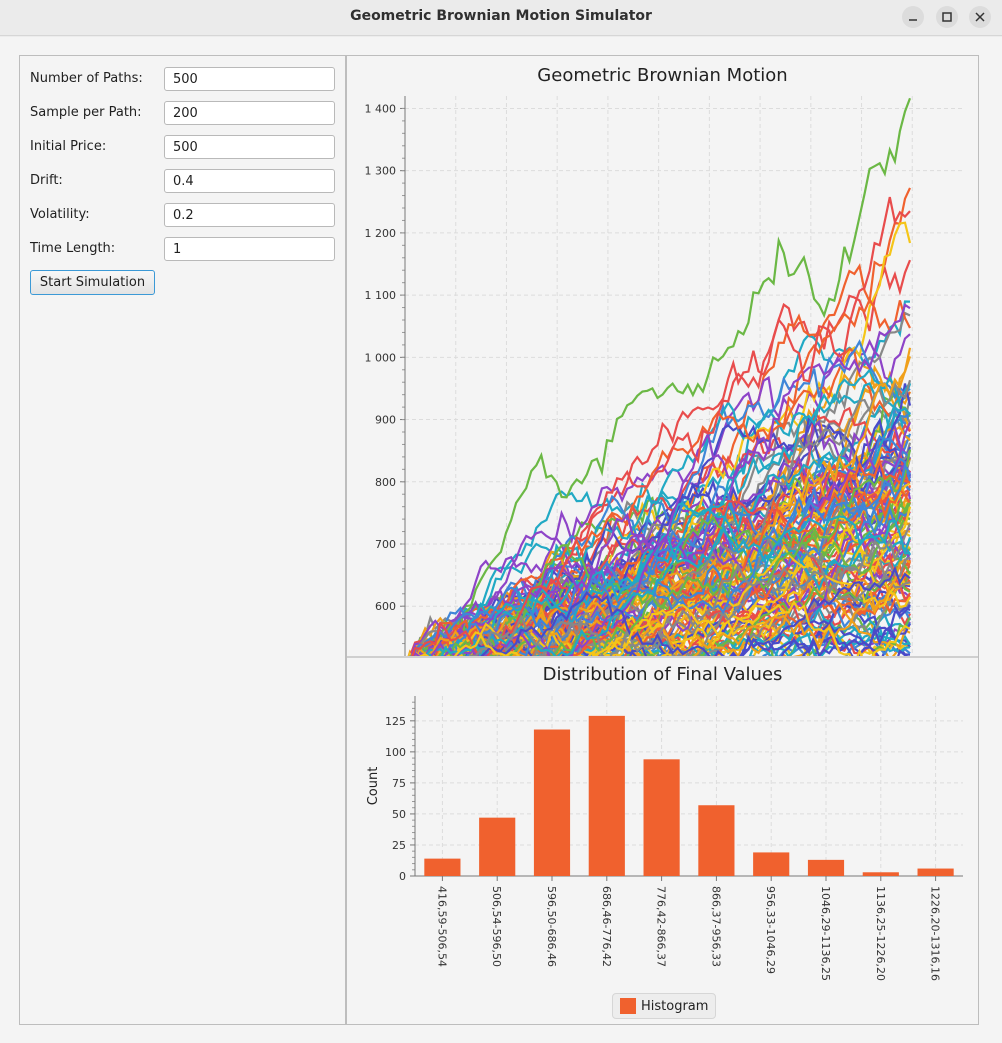  What do you see at coordinates (381, 171) in the screenshot?
I see `y-tick-label: 1 300` at bounding box center [381, 171].